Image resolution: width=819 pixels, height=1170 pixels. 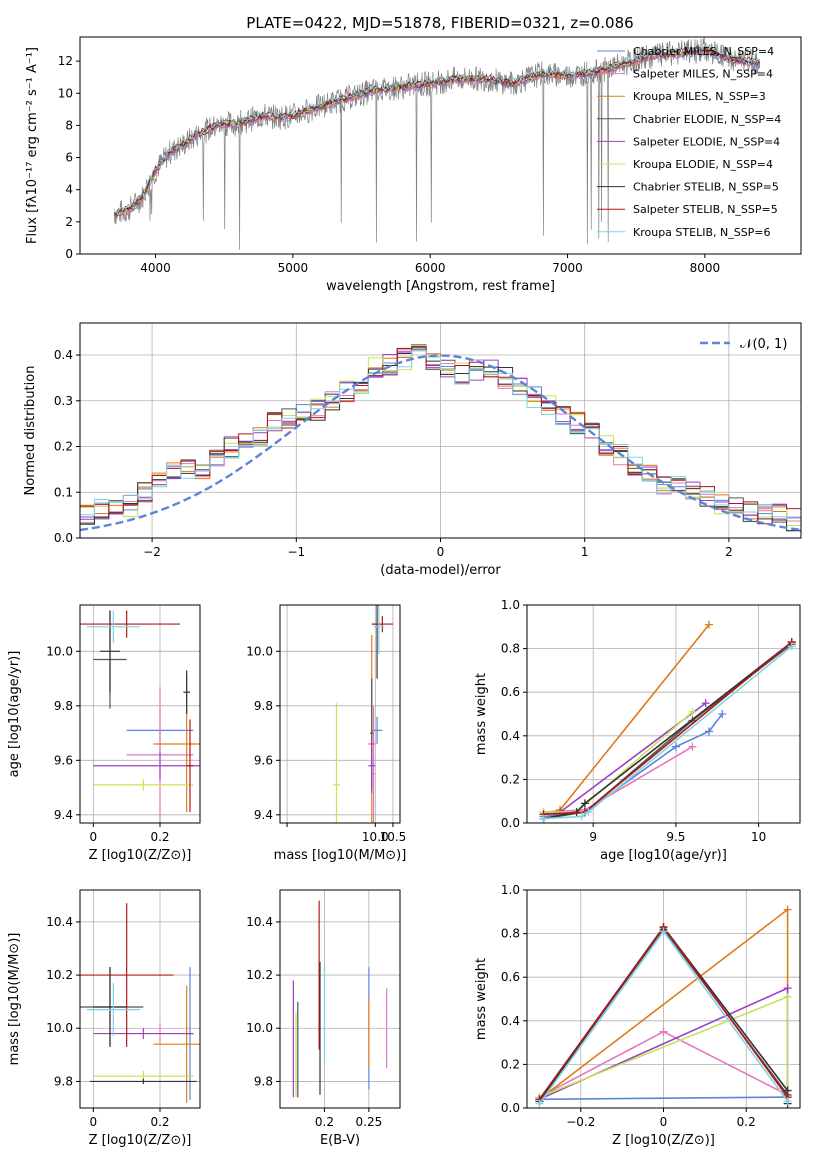 I want to click on y-tick-label: 0.4, so click(x=510, y=1021).